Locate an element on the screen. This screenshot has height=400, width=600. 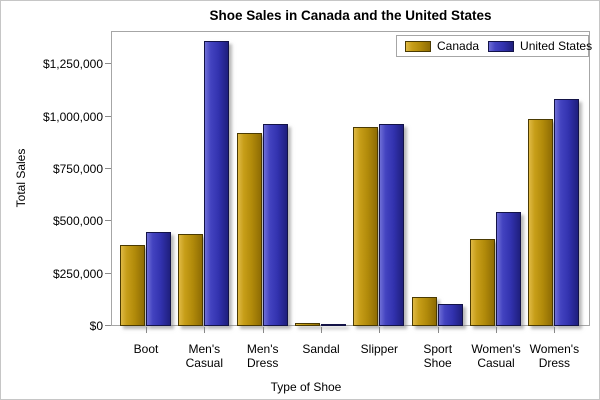
bar-united-states-sport-shoe is located at coordinates (450, 315).